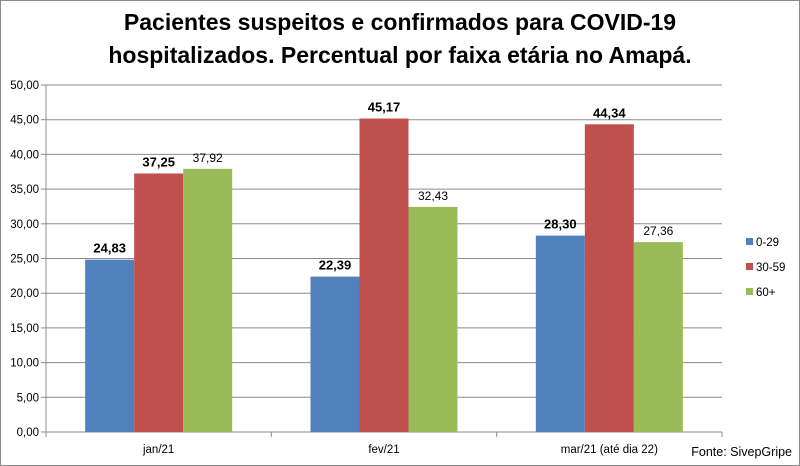  What do you see at coordinates (741, 452) in the screenshot?
I see `source-note: Fonte: SivepGripe` at bounding box center [741, 452].